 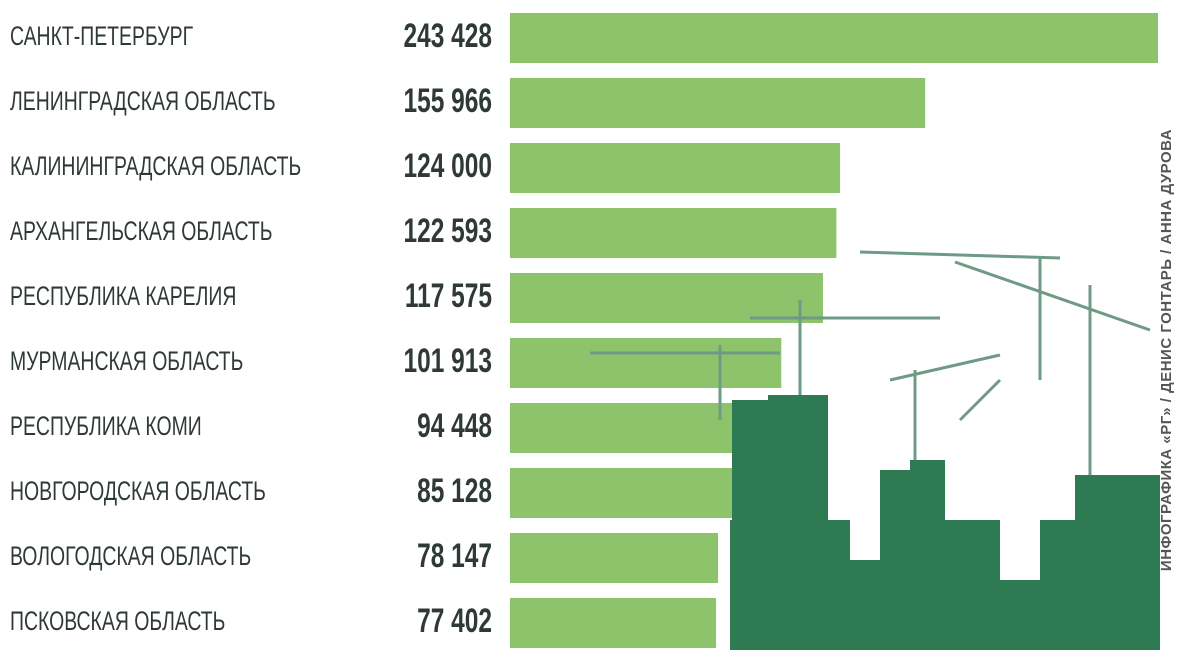 What do you see at coordinates (448, 101) in the screenshot?
I see `value-label: 155 966` at bounding box center [448, 101].